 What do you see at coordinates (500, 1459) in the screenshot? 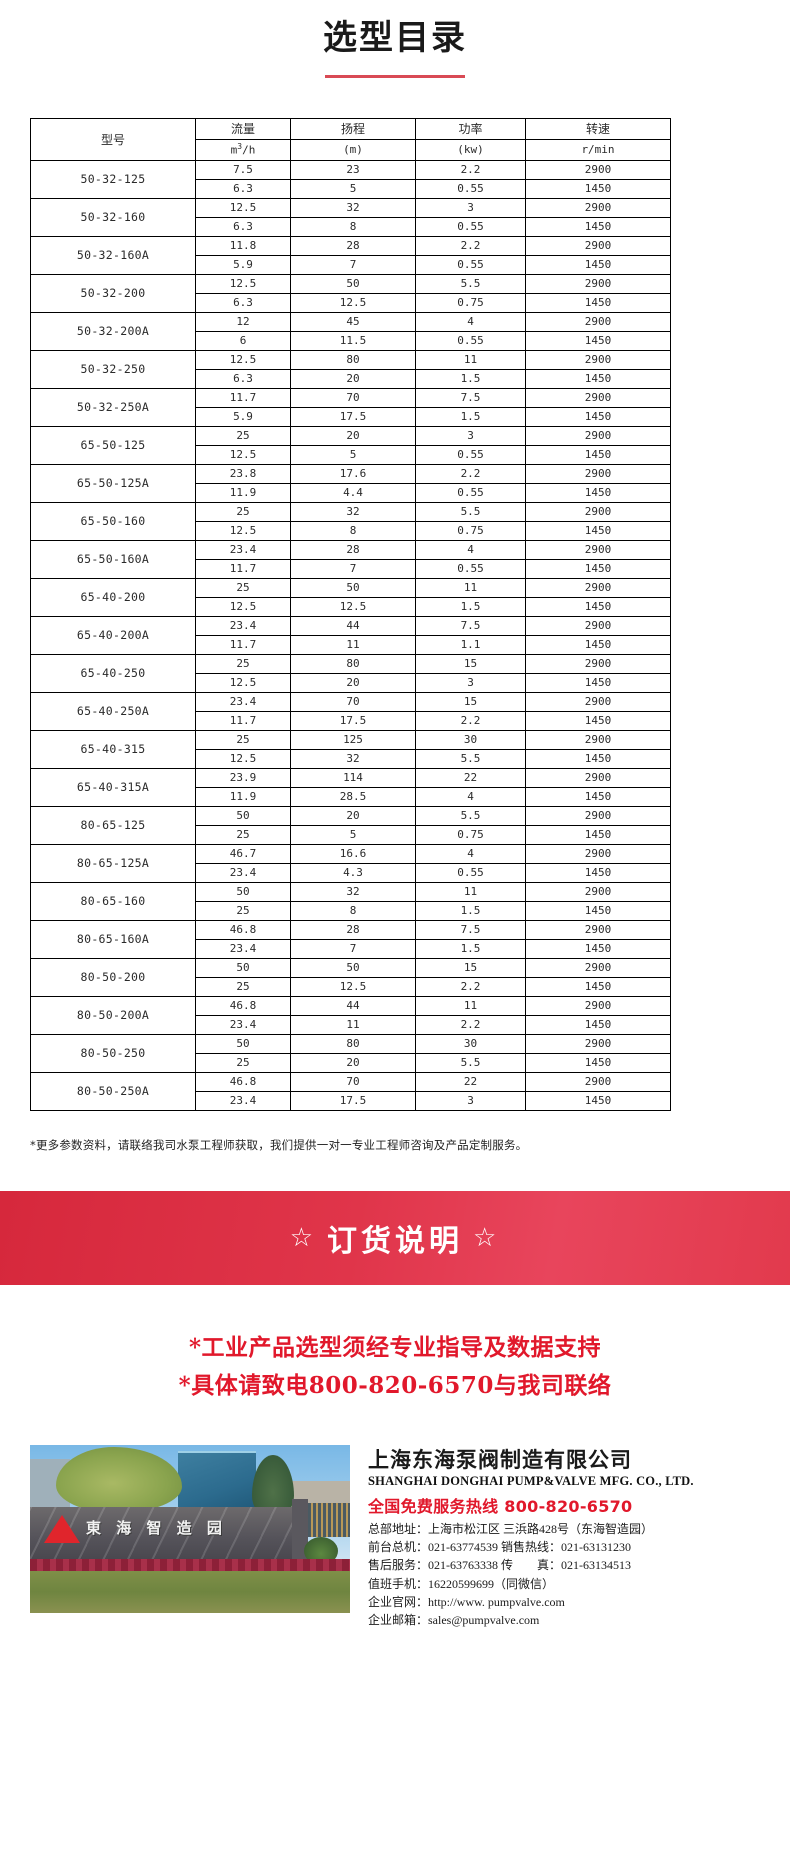
I see `company-name-cn: 上海东海泵阀制造有限公司` at bounding box center [500, 1459].